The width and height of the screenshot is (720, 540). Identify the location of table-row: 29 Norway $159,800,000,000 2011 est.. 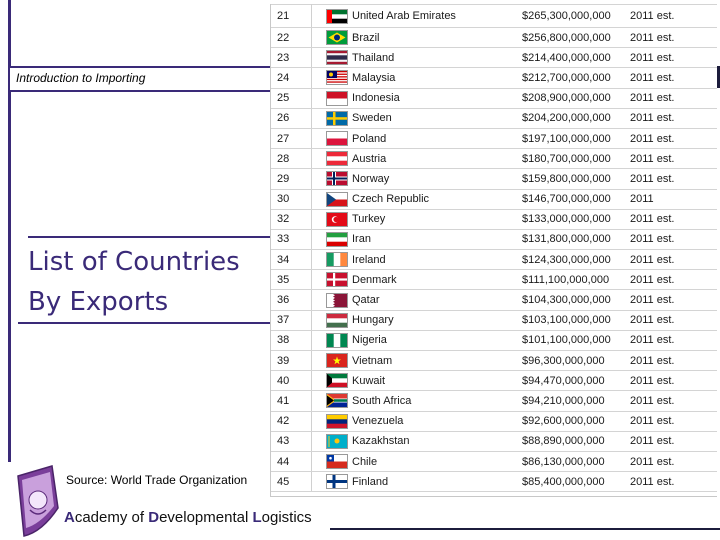
(494, 179).